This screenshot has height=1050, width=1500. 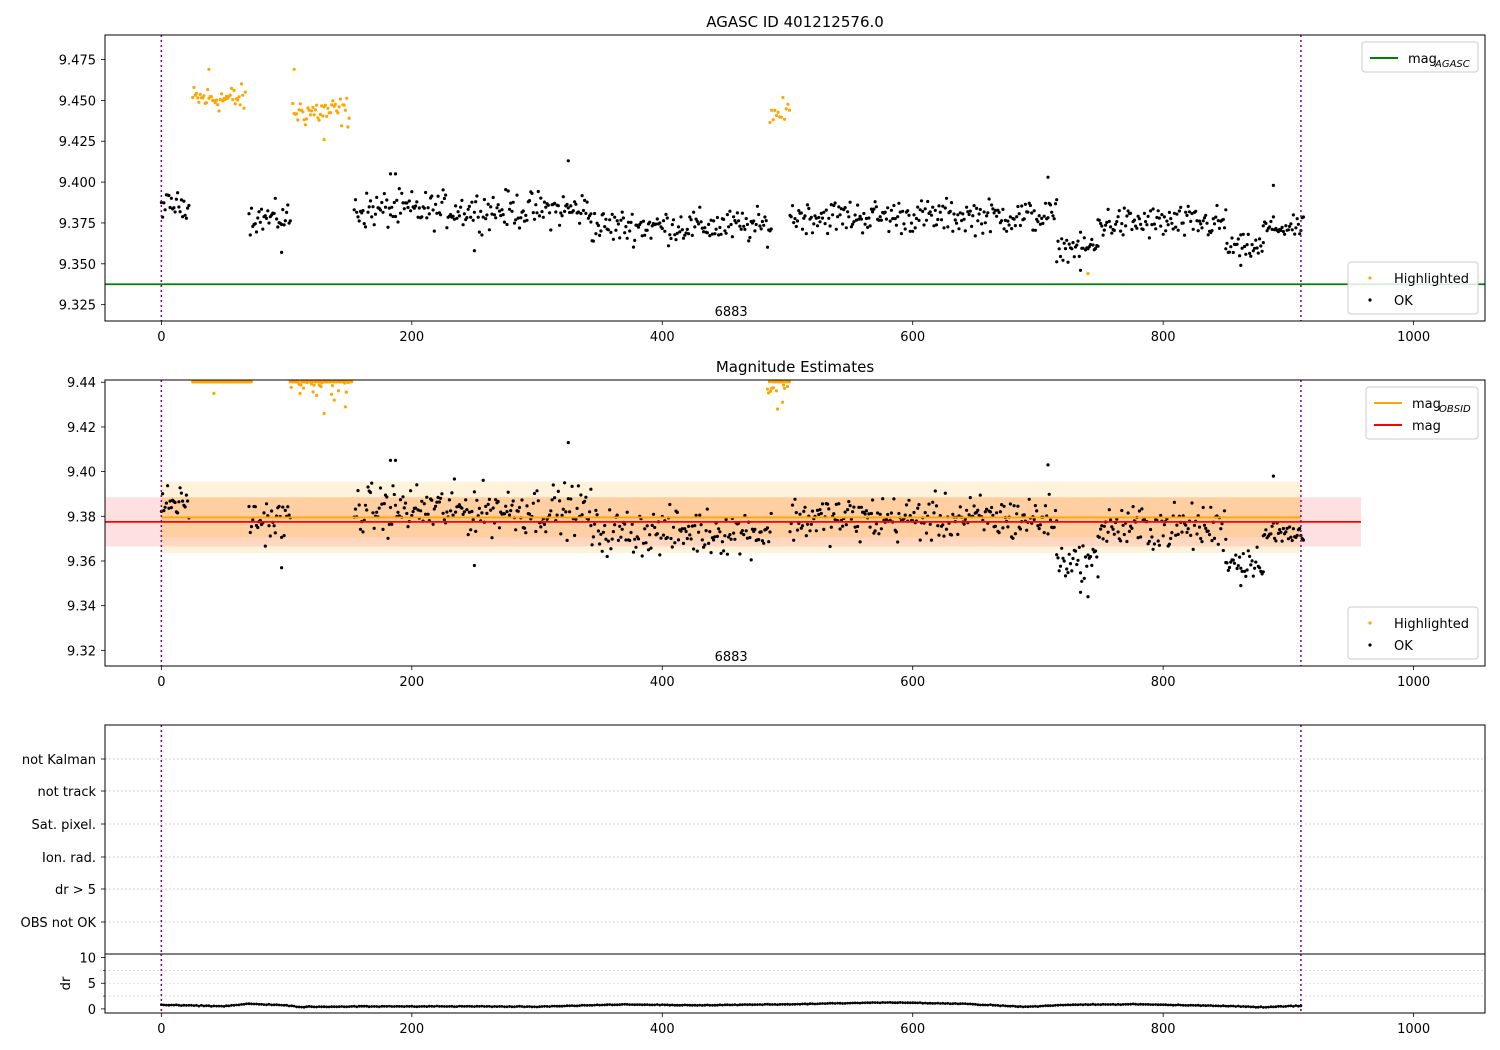 What do you see at coordinates (795, 22) in the screenshot?
I see `chart-title-top: AGASC ID 401212576.0` at bounding box center [795, 22].